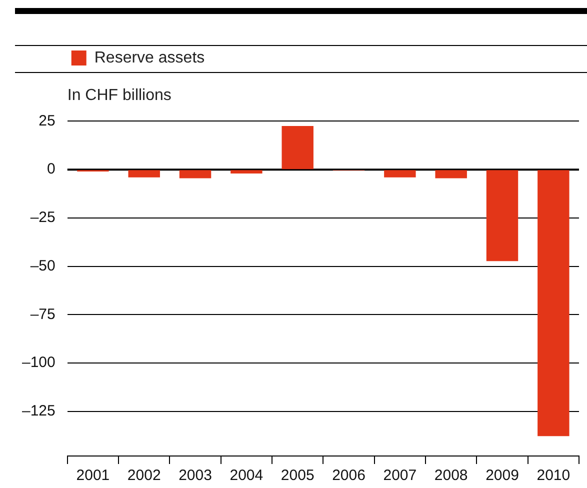  Describe the element at coordinates (47, 121) in the screenshot. I see `y-tick-label: 25` at that location.